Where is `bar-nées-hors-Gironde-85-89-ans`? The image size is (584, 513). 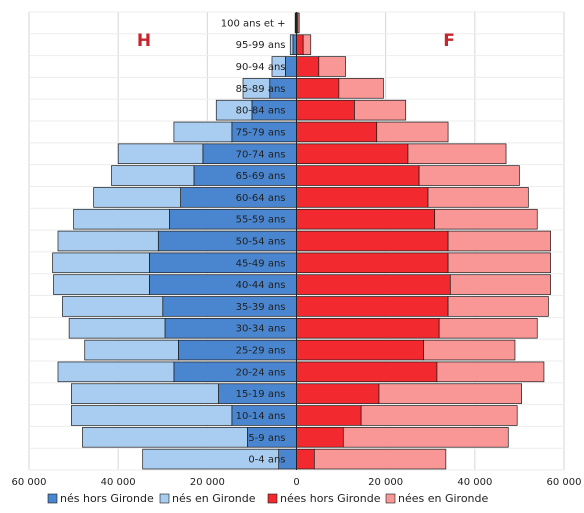
bar-nées-hors-Gironde-85-89-ans is located at coordinates (318, 88).